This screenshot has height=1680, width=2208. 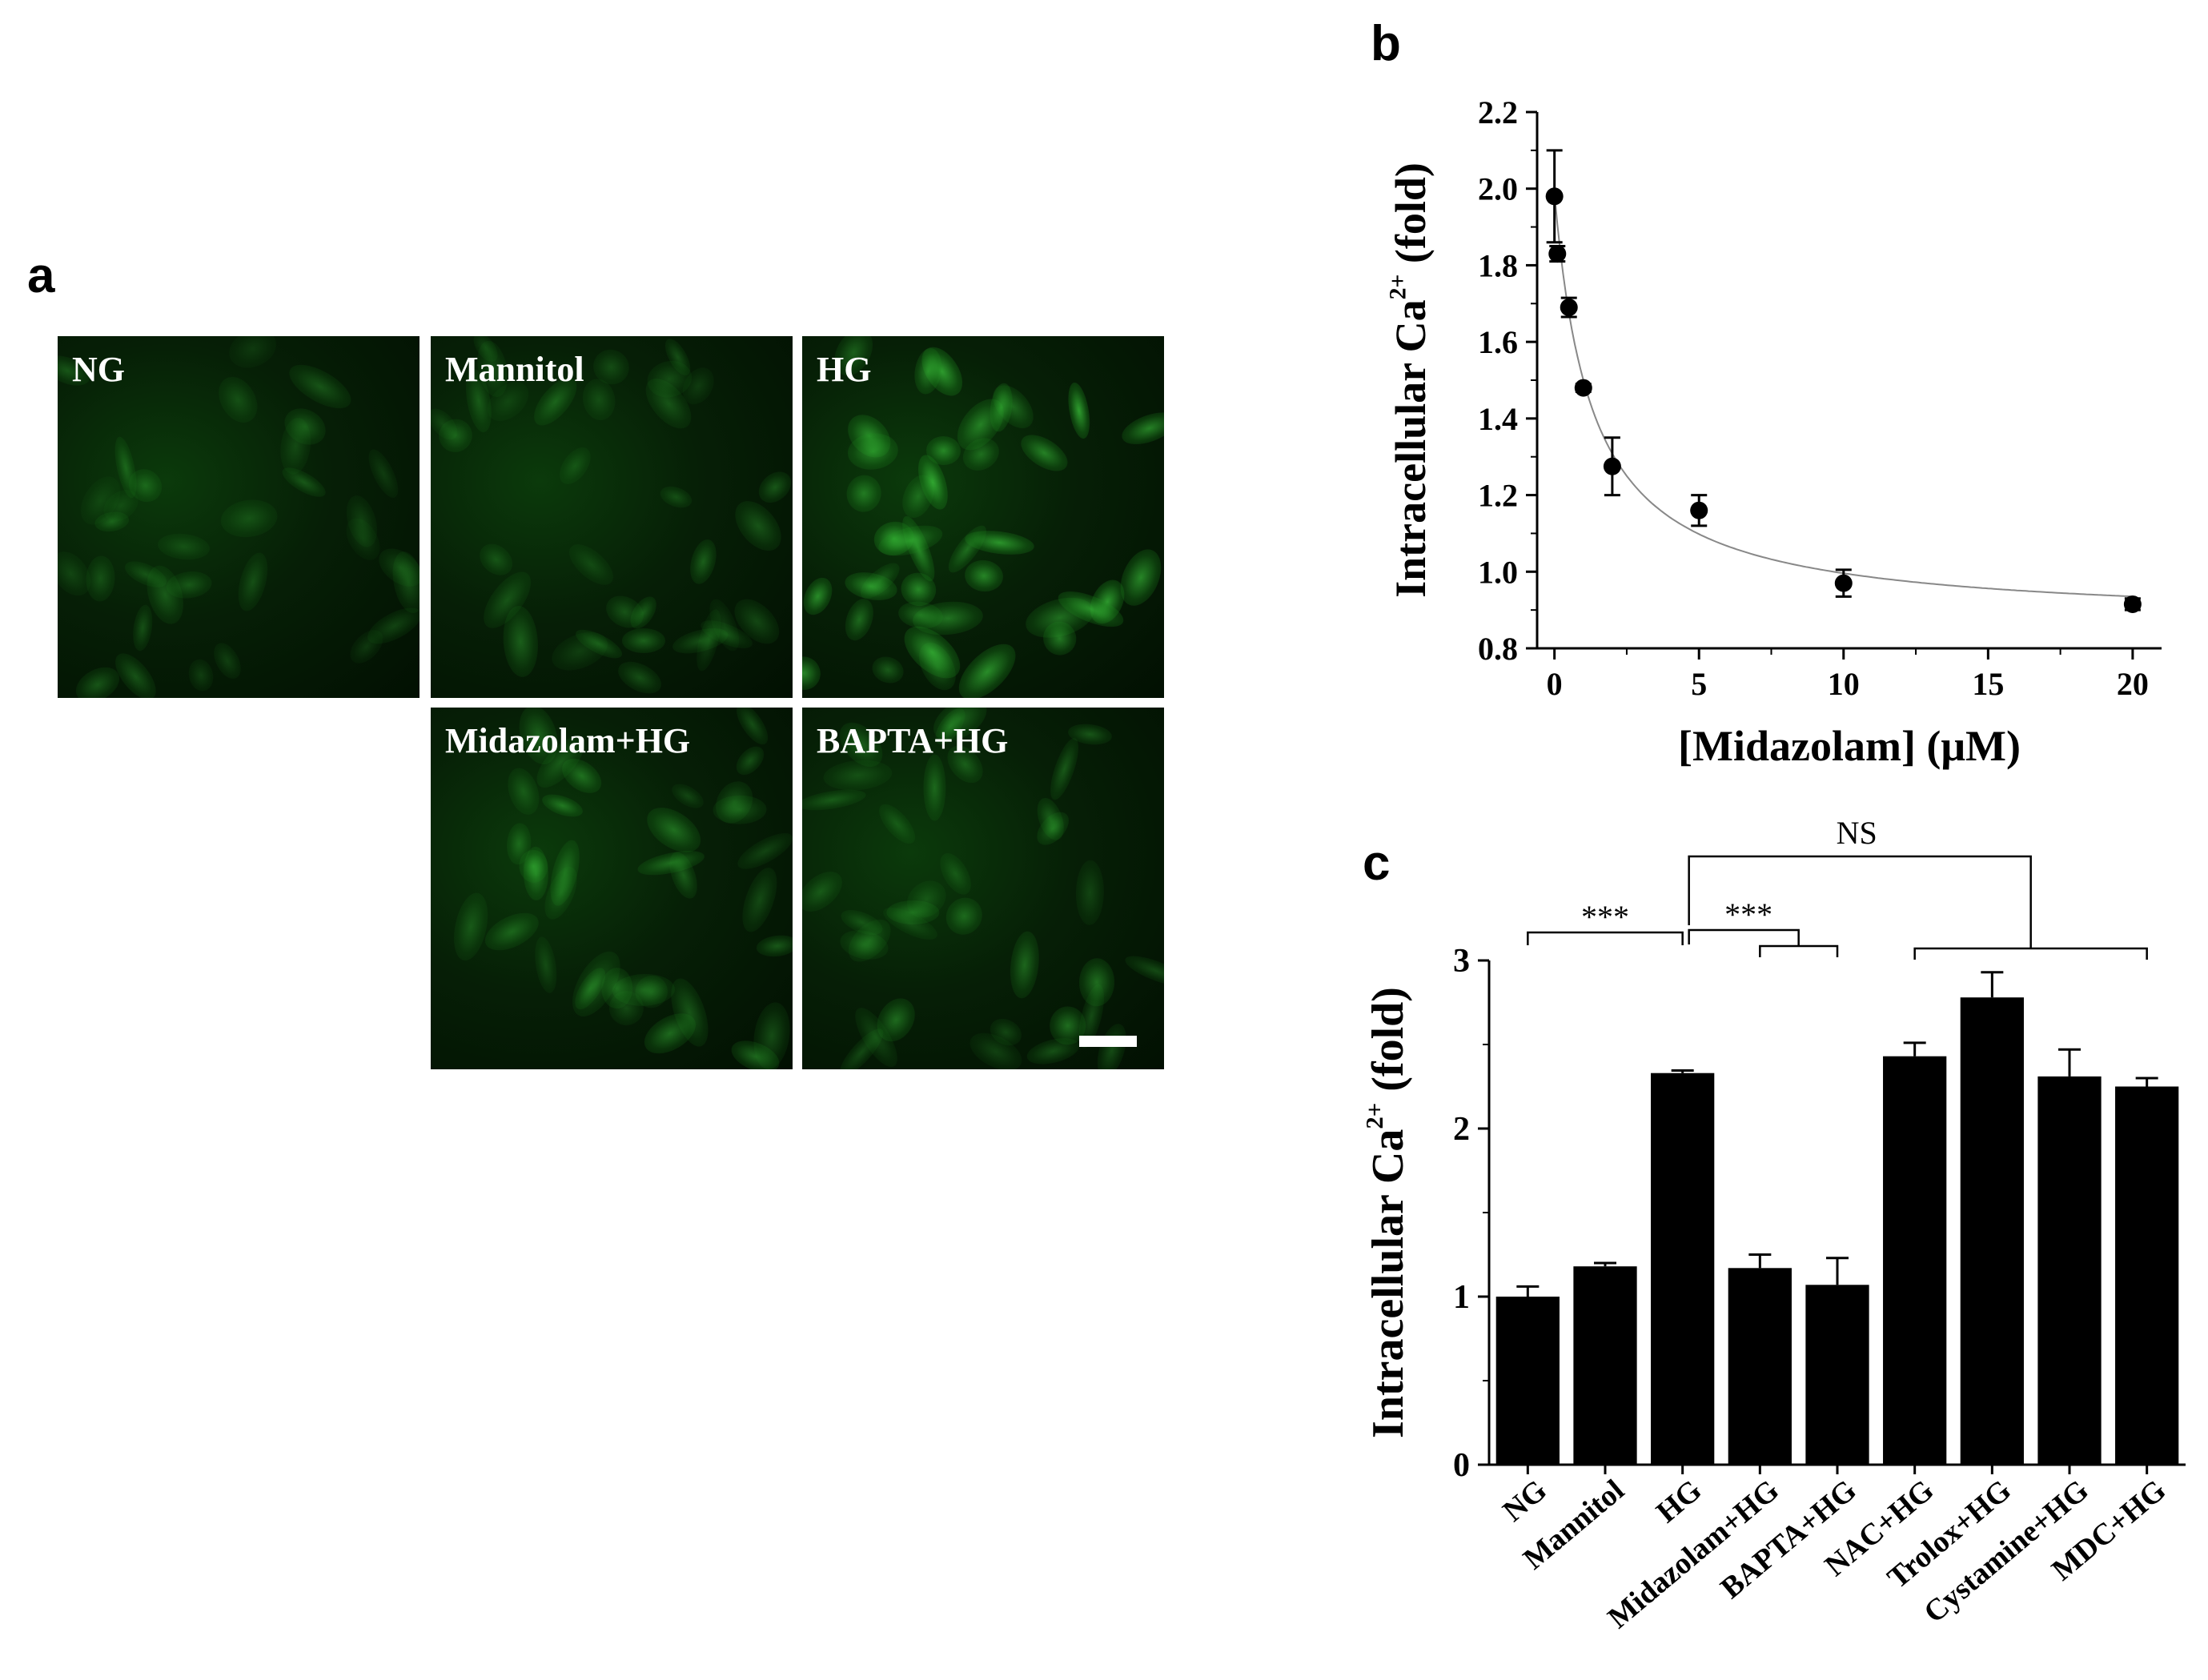 I want to click on y-tick-label: 1, so click(x=1462, y=1298).